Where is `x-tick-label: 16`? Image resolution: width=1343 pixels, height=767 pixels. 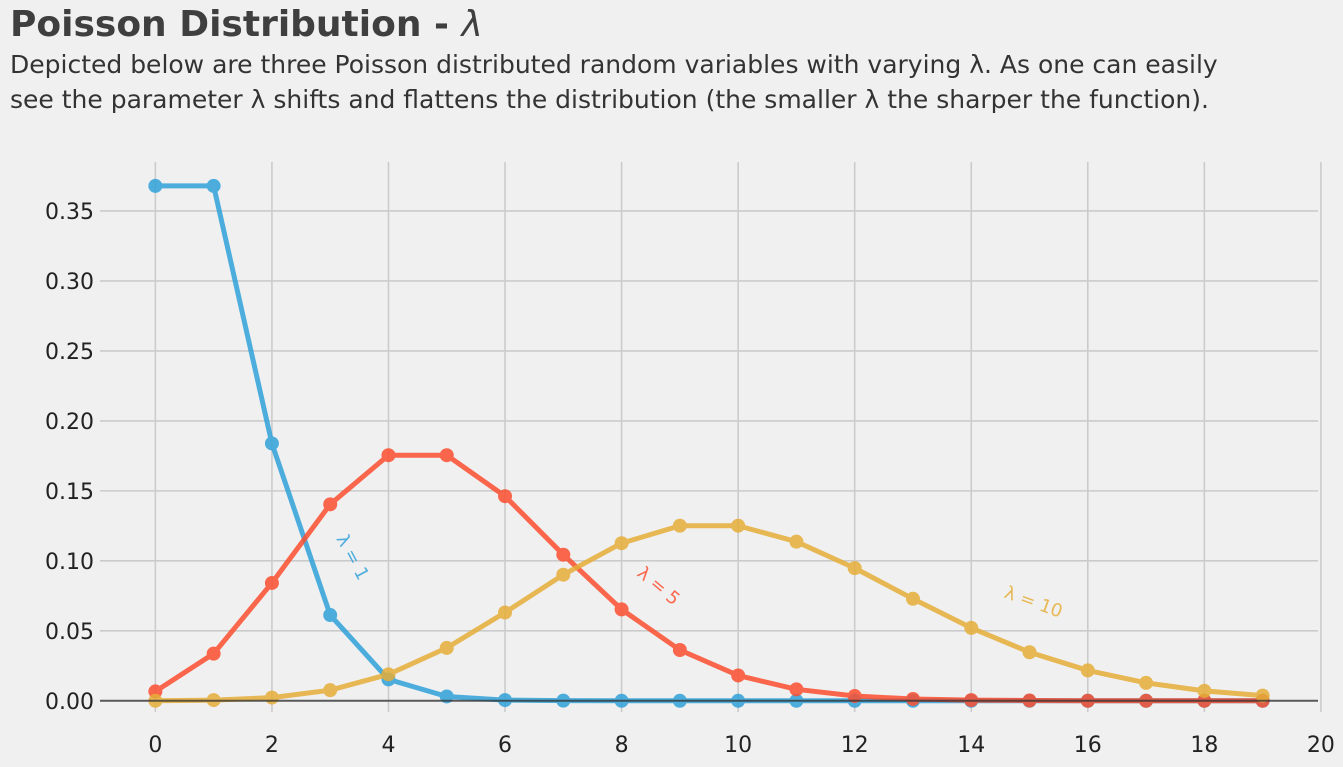
x-tick-label: 16 is located at coordinates (1088, 745).